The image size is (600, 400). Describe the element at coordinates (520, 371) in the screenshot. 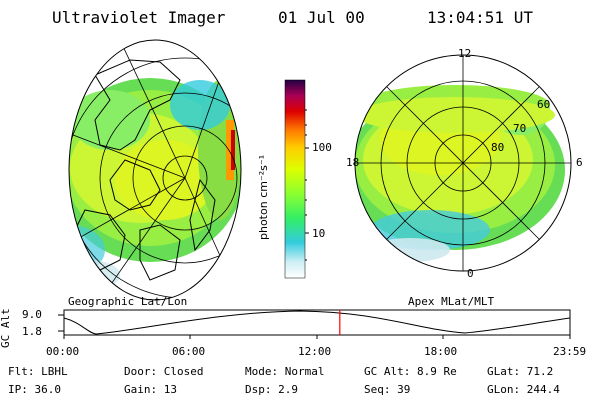

I see `glat-value: GLat: 71.2` at that location.